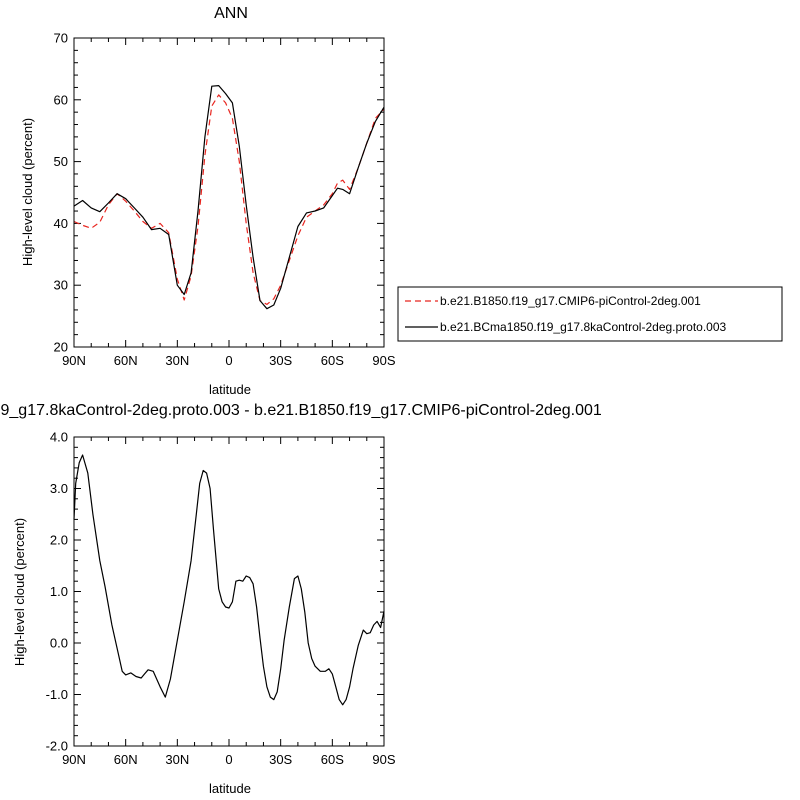 This screenshot has width=800, height=800. Describe the element at coordinates (57, 694) in the screenshot. I see `y-tick-label: -1.0` at that location.